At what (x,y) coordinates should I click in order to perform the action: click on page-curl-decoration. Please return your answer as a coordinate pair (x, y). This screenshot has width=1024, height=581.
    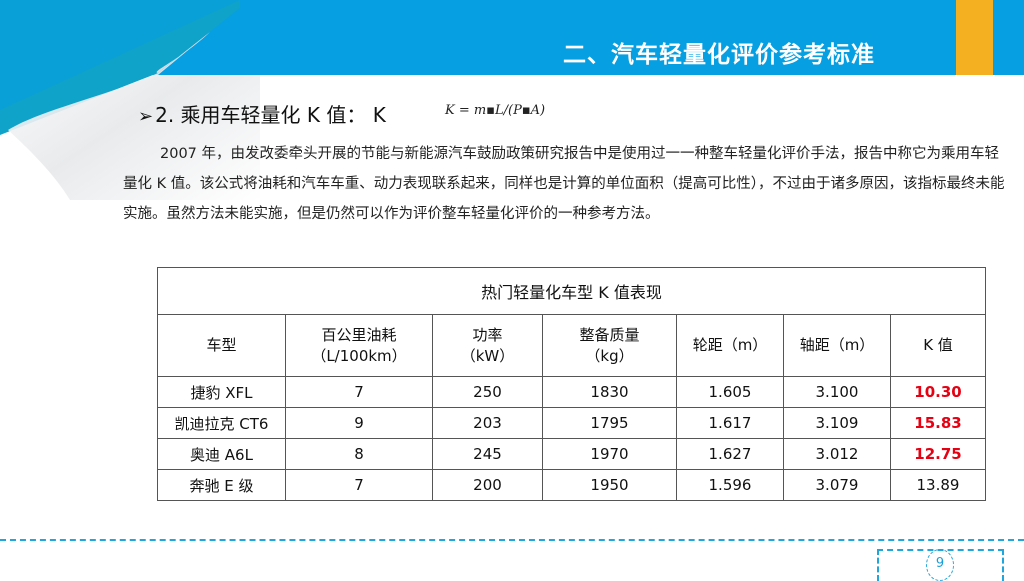
    Looking at the image, I should click on (120, 67).